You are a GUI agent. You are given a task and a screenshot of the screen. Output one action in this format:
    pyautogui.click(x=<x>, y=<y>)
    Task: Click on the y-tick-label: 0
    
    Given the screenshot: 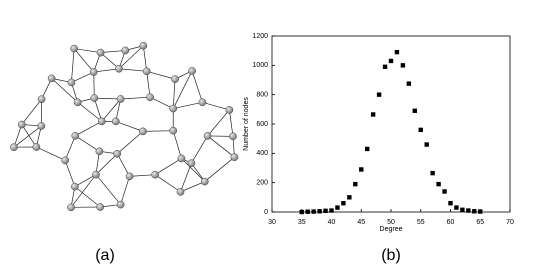 What is the action you would take?
    pyautogui.click(x=266, y=212)
    